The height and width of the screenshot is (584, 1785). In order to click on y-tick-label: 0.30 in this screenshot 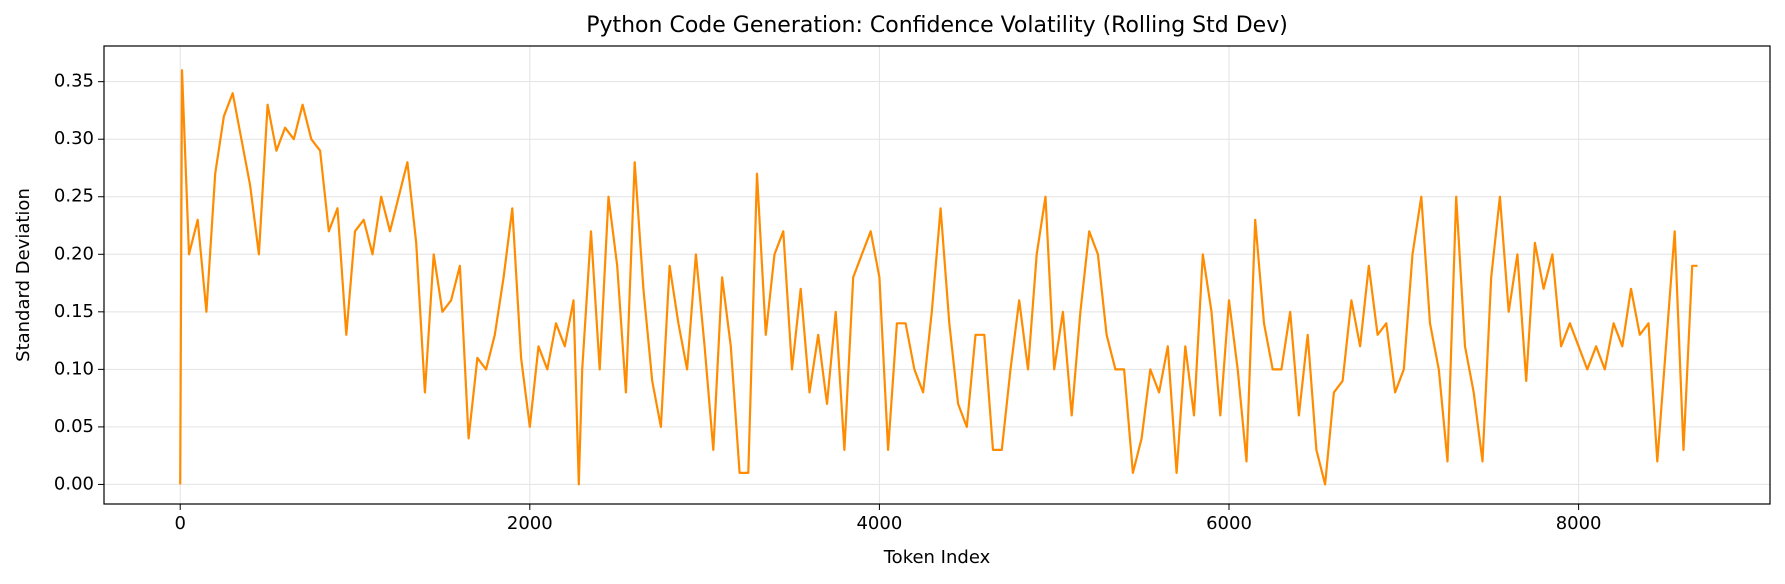, I will do `click(74, 138)`.